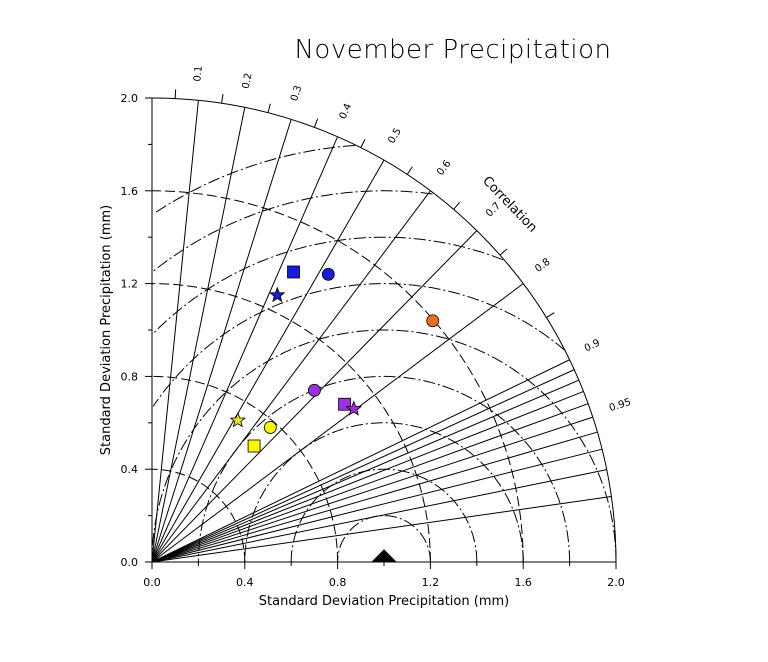 The image size is (768, 662). What do you see at coordinates (523, 582) in the screenshot?
I see `x-tick-label: 1.6` at bounding box center [523, 582].